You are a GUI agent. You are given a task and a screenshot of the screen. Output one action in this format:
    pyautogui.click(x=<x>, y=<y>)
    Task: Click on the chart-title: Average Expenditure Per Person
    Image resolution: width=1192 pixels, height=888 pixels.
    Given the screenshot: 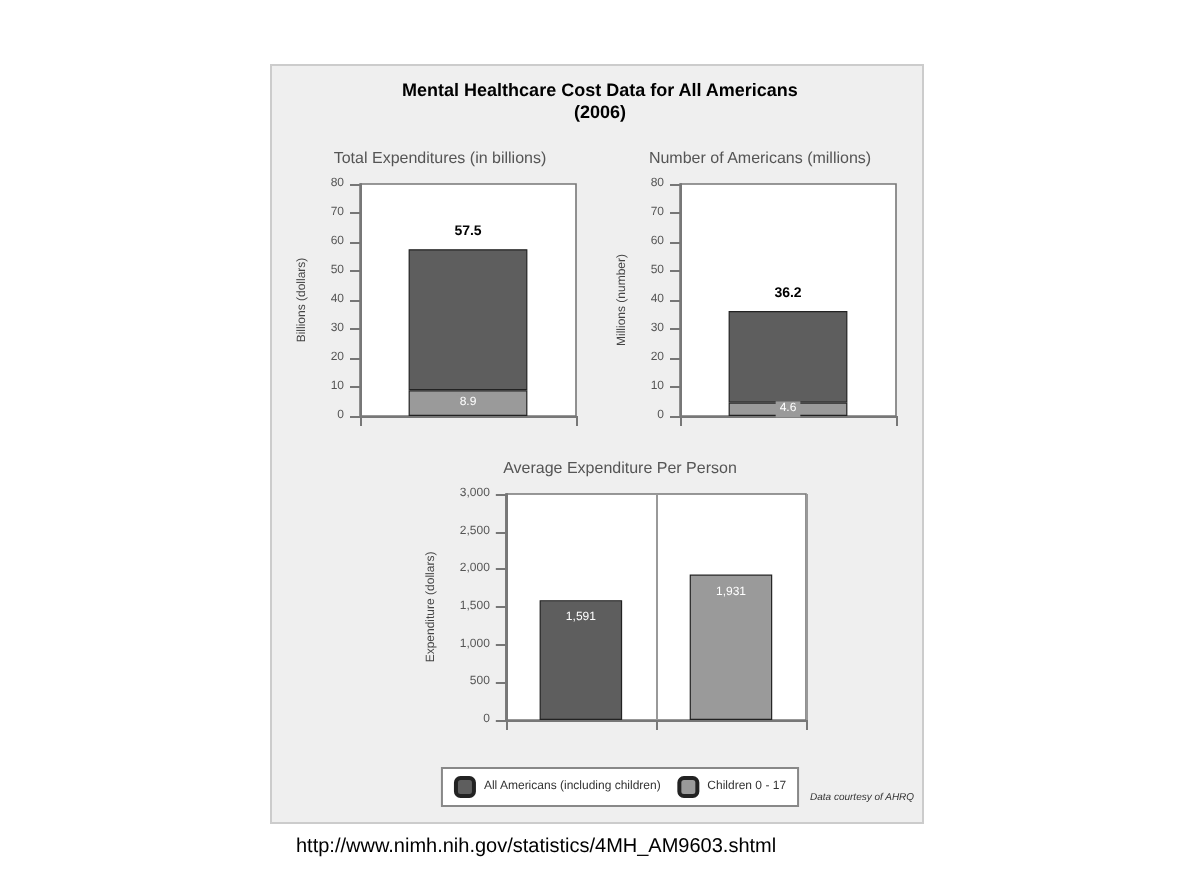 What is the action you would take?
    pyautogui.click(x=620, y=468)
    